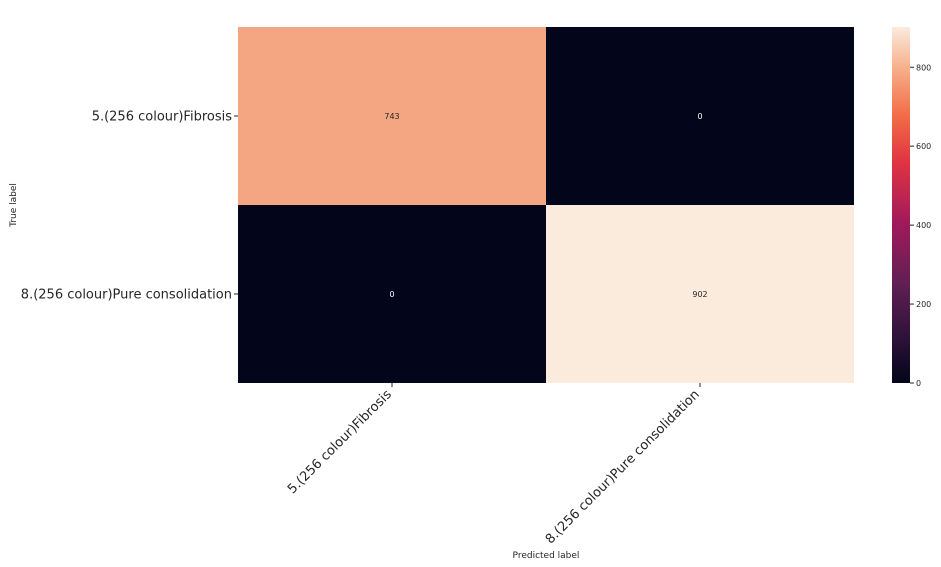 Image resolution: width=941 pixels, height=567 pixels. I want to click on colorbar-ticks: 0 200 400 600 800, so click(920, 225).